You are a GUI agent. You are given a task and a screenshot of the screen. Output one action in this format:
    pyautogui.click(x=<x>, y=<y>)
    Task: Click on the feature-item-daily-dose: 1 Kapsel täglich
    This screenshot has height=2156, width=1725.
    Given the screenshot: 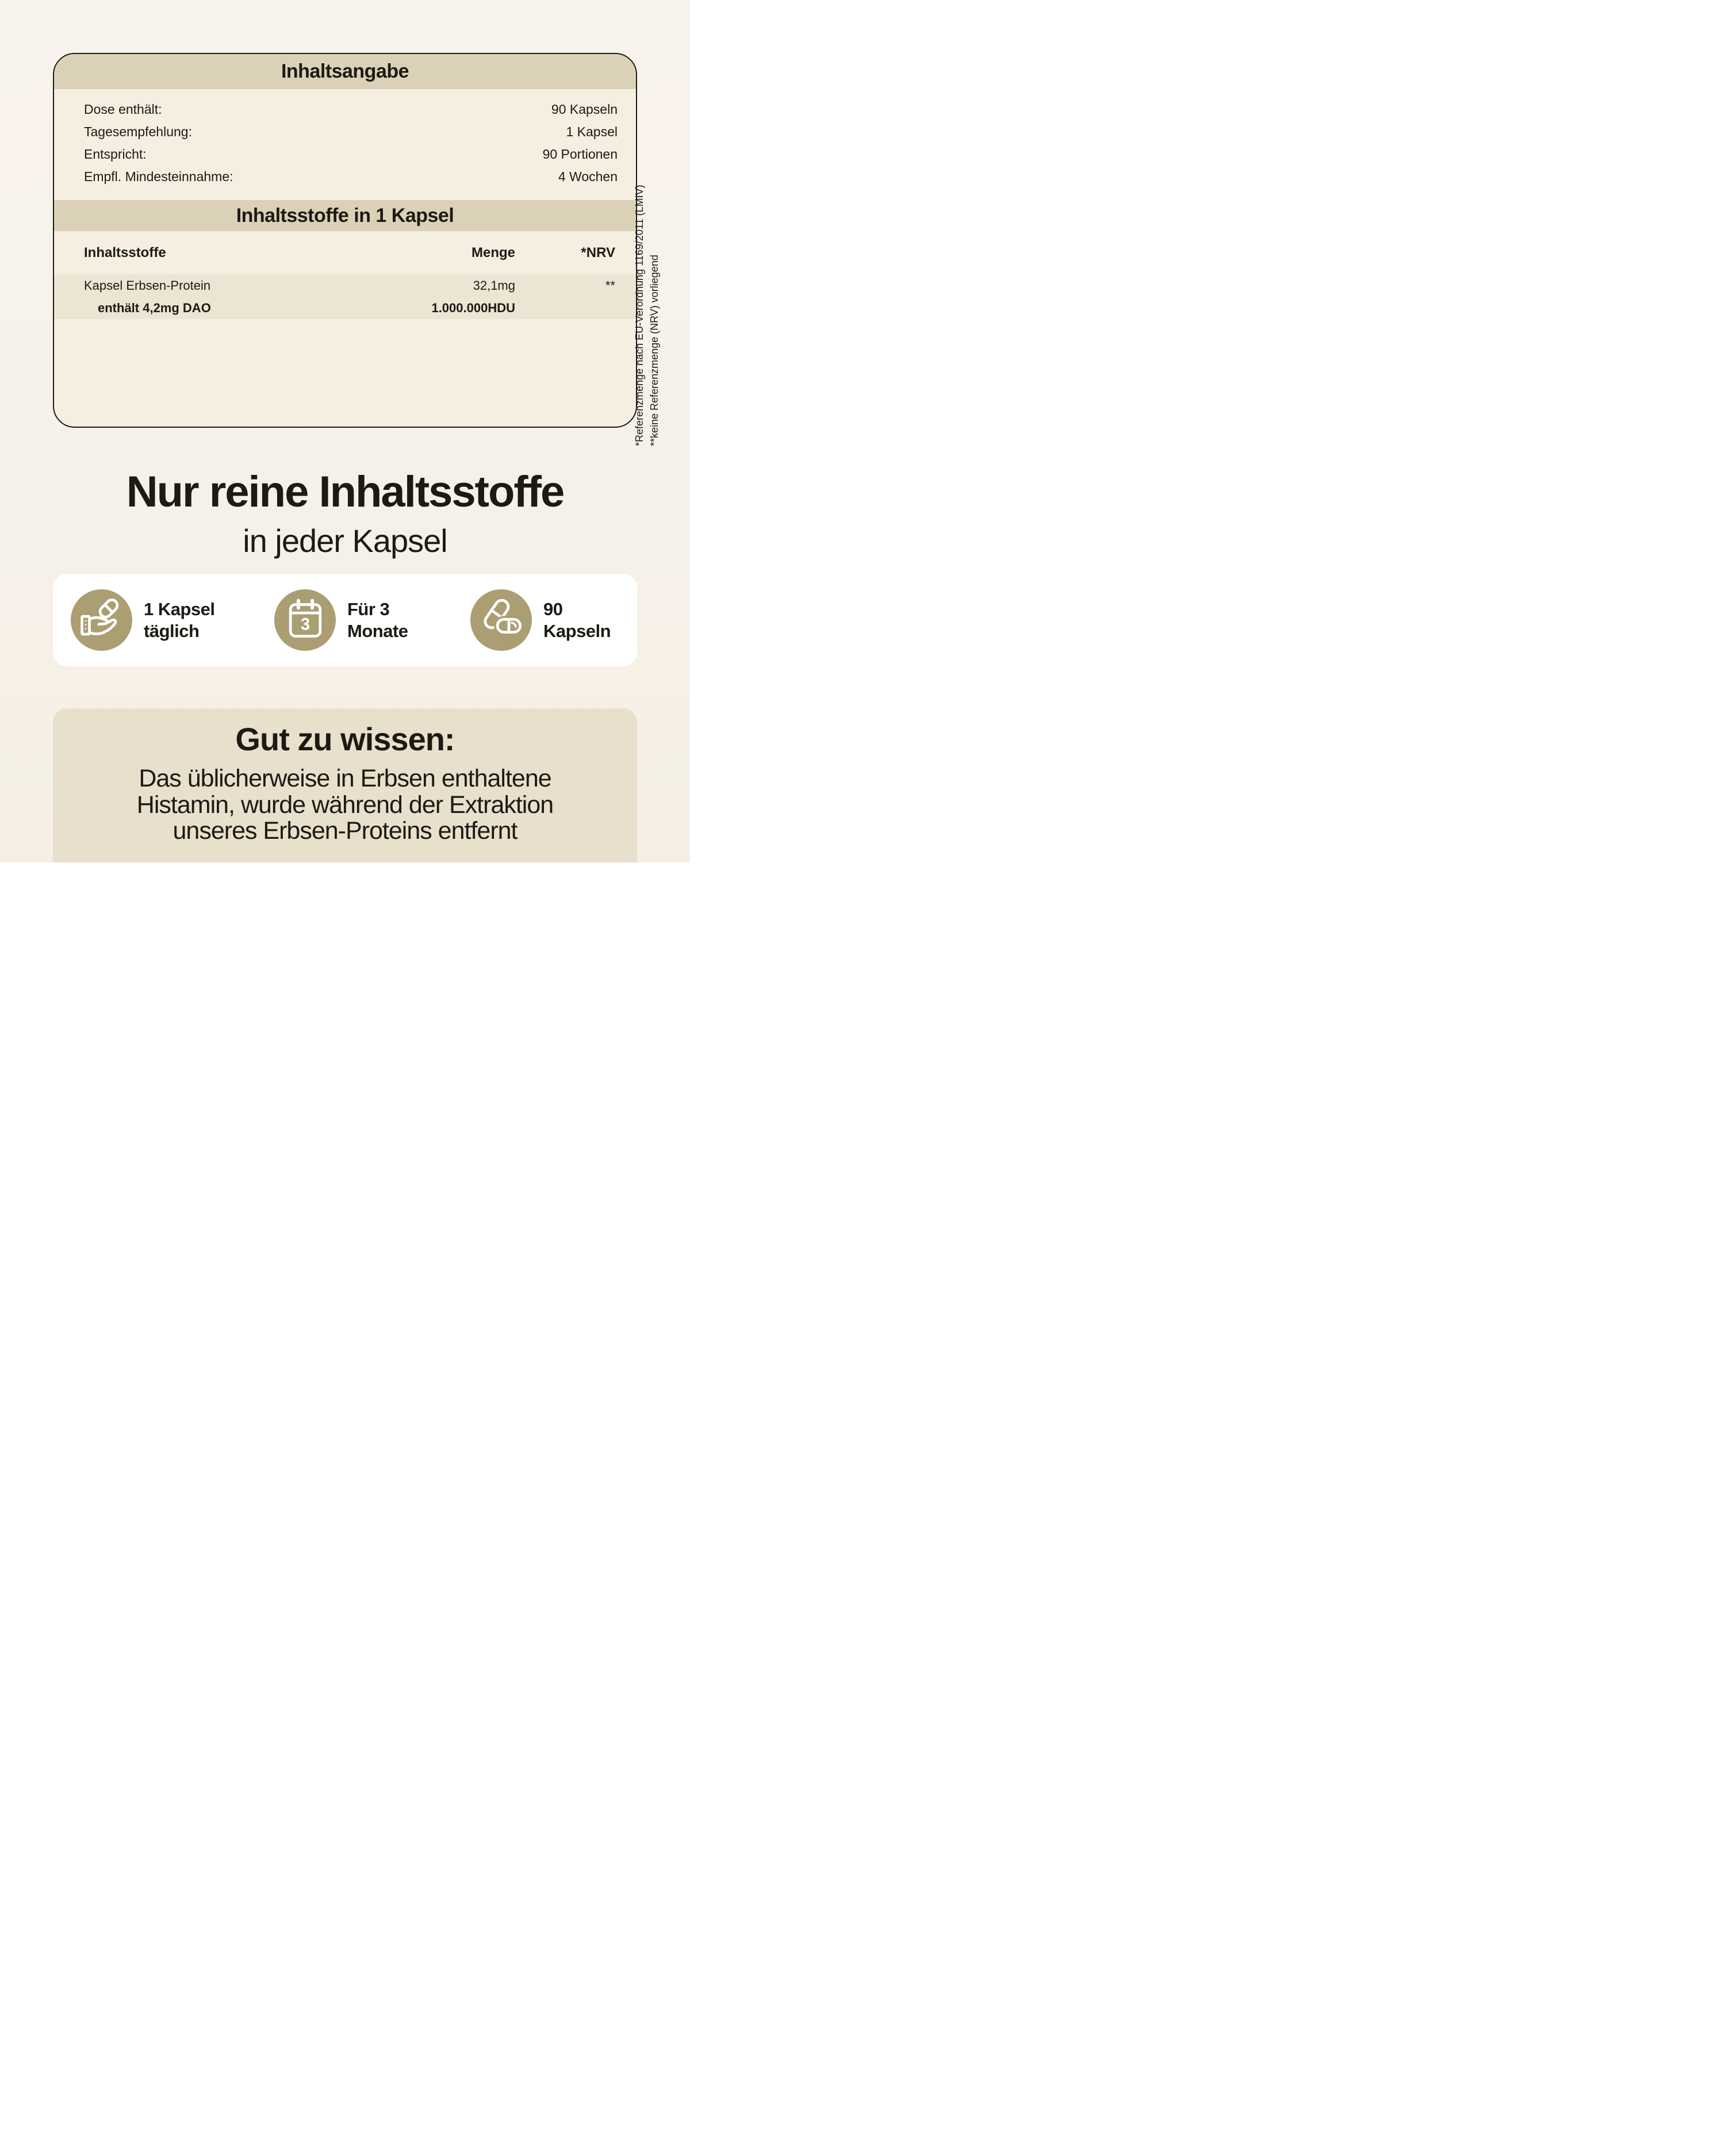 What is the action you would take?
    pyautogui.click(x=143, y=620)
    